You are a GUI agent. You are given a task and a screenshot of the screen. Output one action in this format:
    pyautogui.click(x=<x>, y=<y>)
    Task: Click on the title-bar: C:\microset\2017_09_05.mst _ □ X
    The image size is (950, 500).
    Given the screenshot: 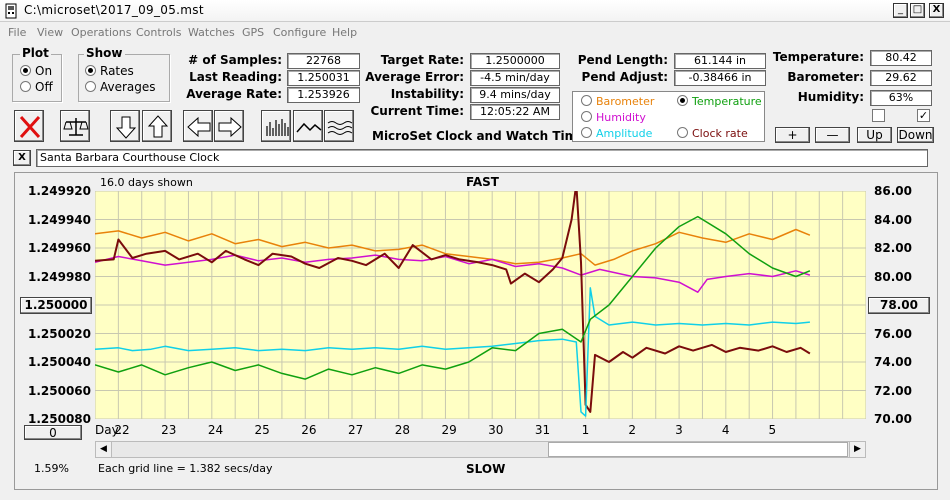 What is the action you would take?
    pyautogui.click(x=475, y=11)
    